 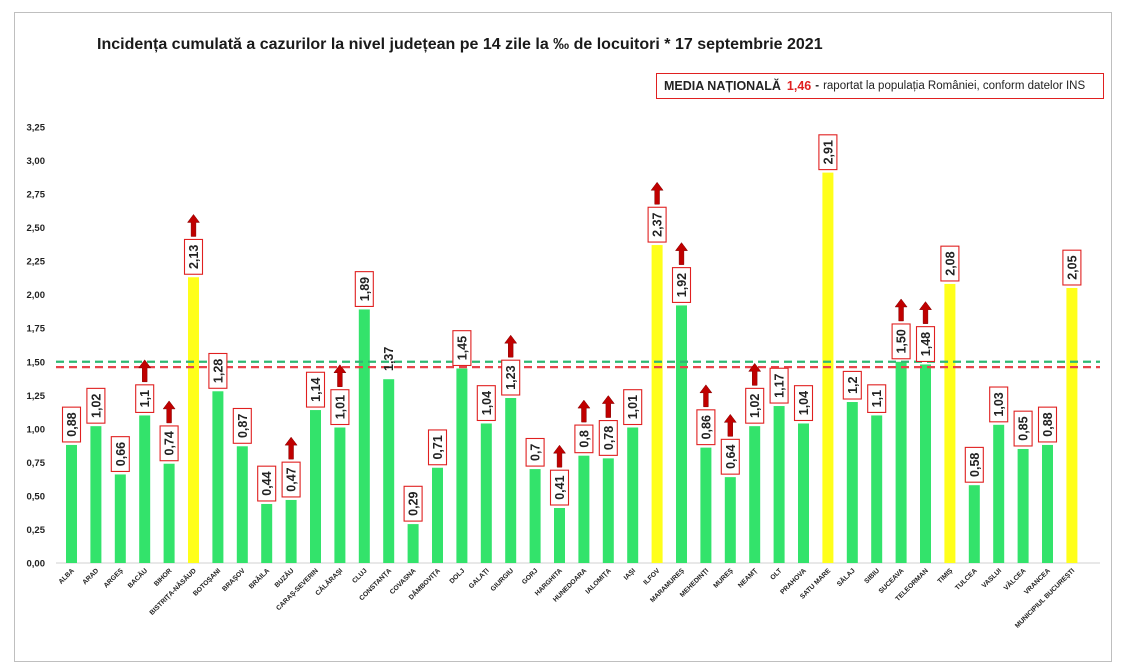 What do you see at coordinates (163, 577) in the screenshot?
I see `x-category-label: BIHOR` at bounding box center [163, 577].